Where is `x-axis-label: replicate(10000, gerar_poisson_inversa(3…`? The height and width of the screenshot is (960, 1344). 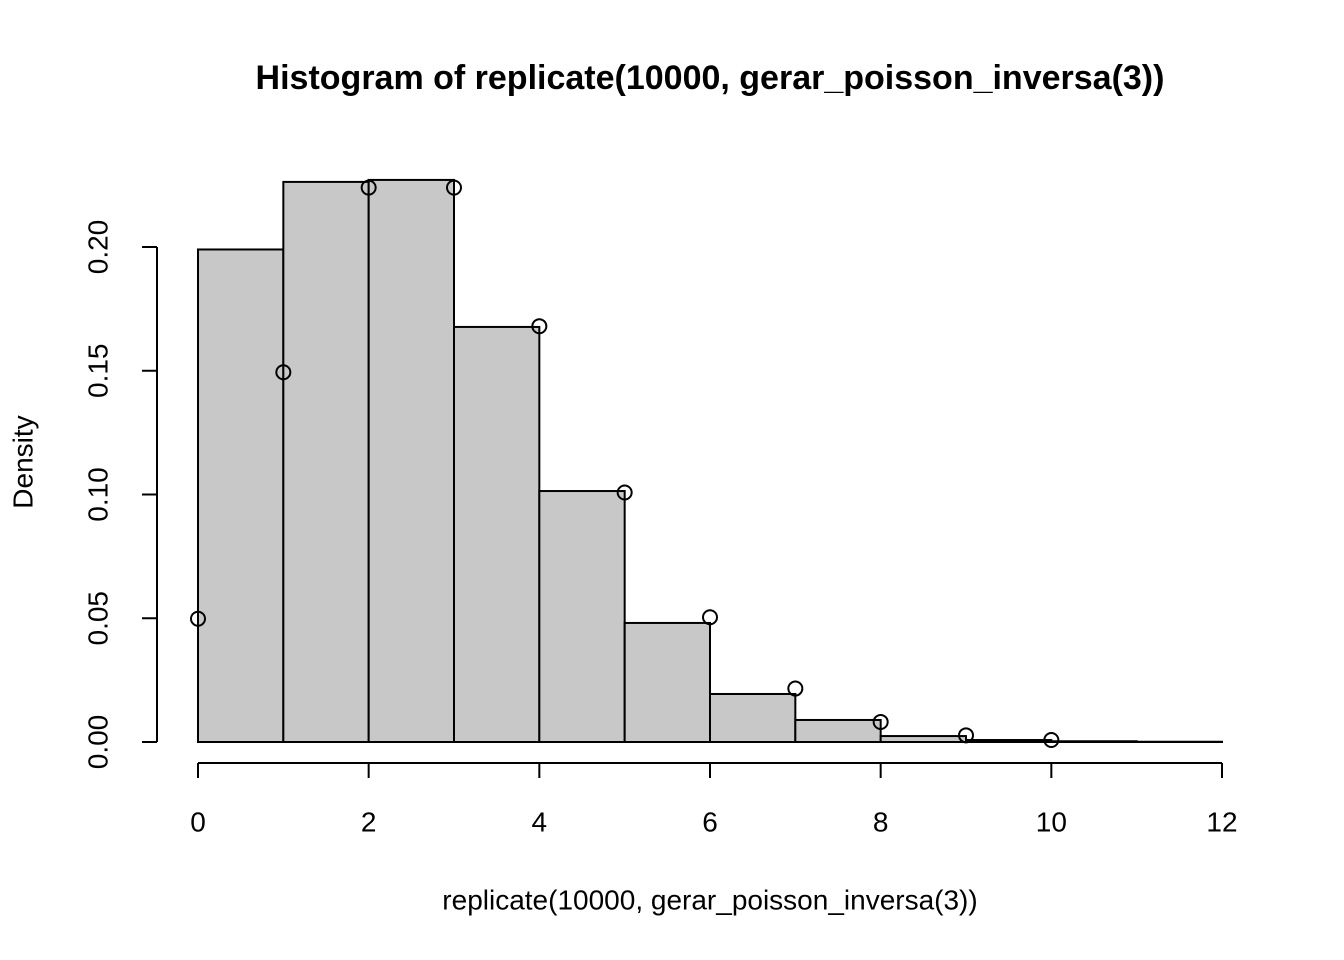 x-axis-label: replicate(10000, gerar_poisson_inversa(3… is located at coordinates (709, 899).